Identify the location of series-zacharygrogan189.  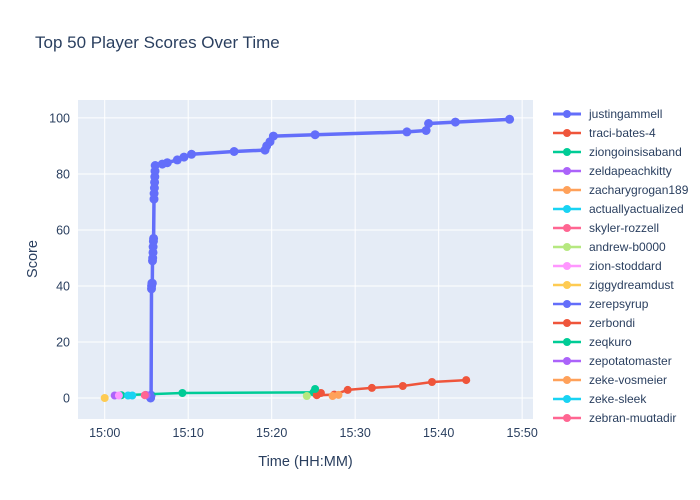
(332, 396).